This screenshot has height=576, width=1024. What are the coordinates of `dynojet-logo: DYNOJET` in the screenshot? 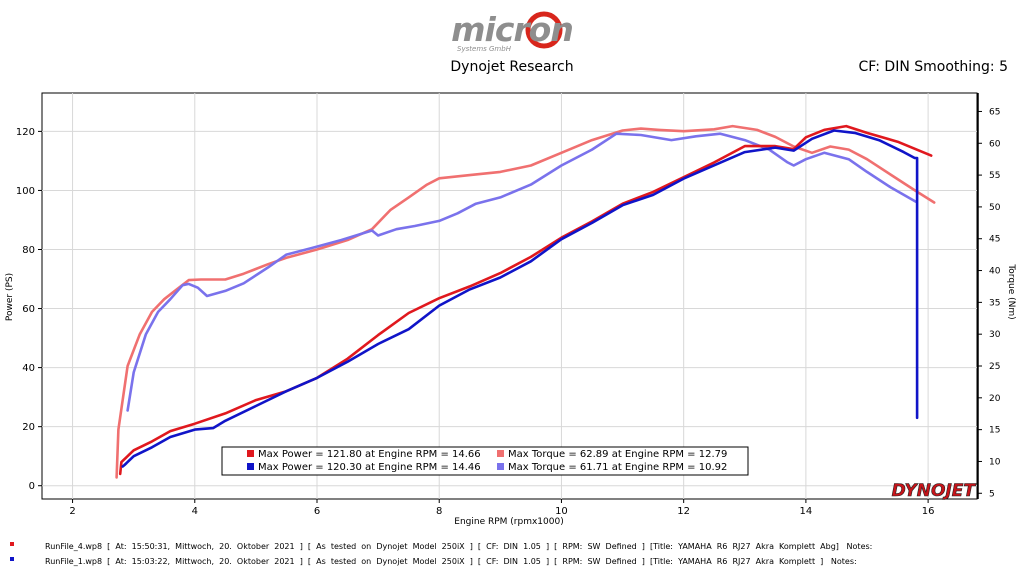 It's located at (934, 491).